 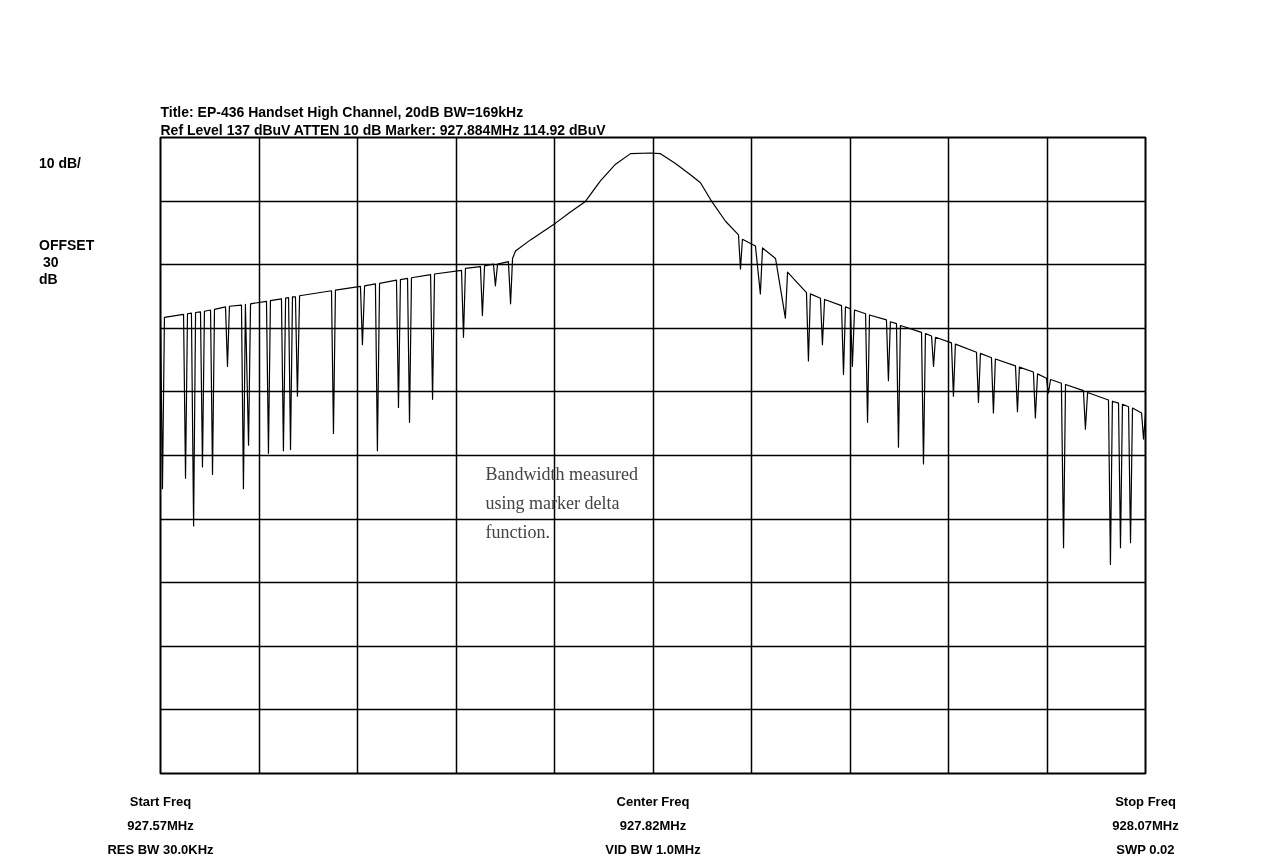 I want to click on text: OFFSET, so click(x=67, y=245).